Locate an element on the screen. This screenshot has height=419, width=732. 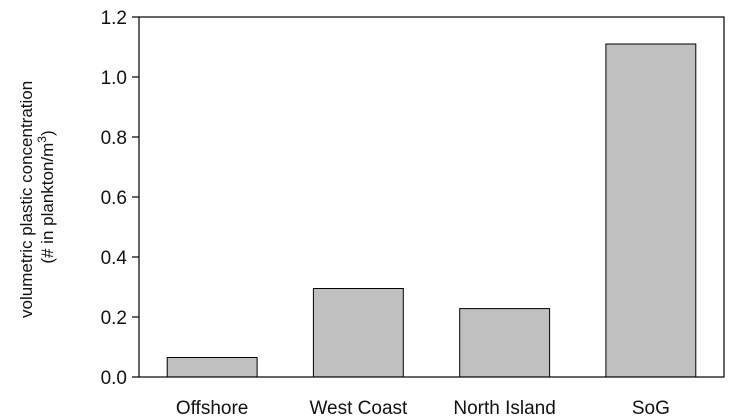
x-axis-labels: Offshore West Coast North Island SoG is located at coordinates (423, 408).